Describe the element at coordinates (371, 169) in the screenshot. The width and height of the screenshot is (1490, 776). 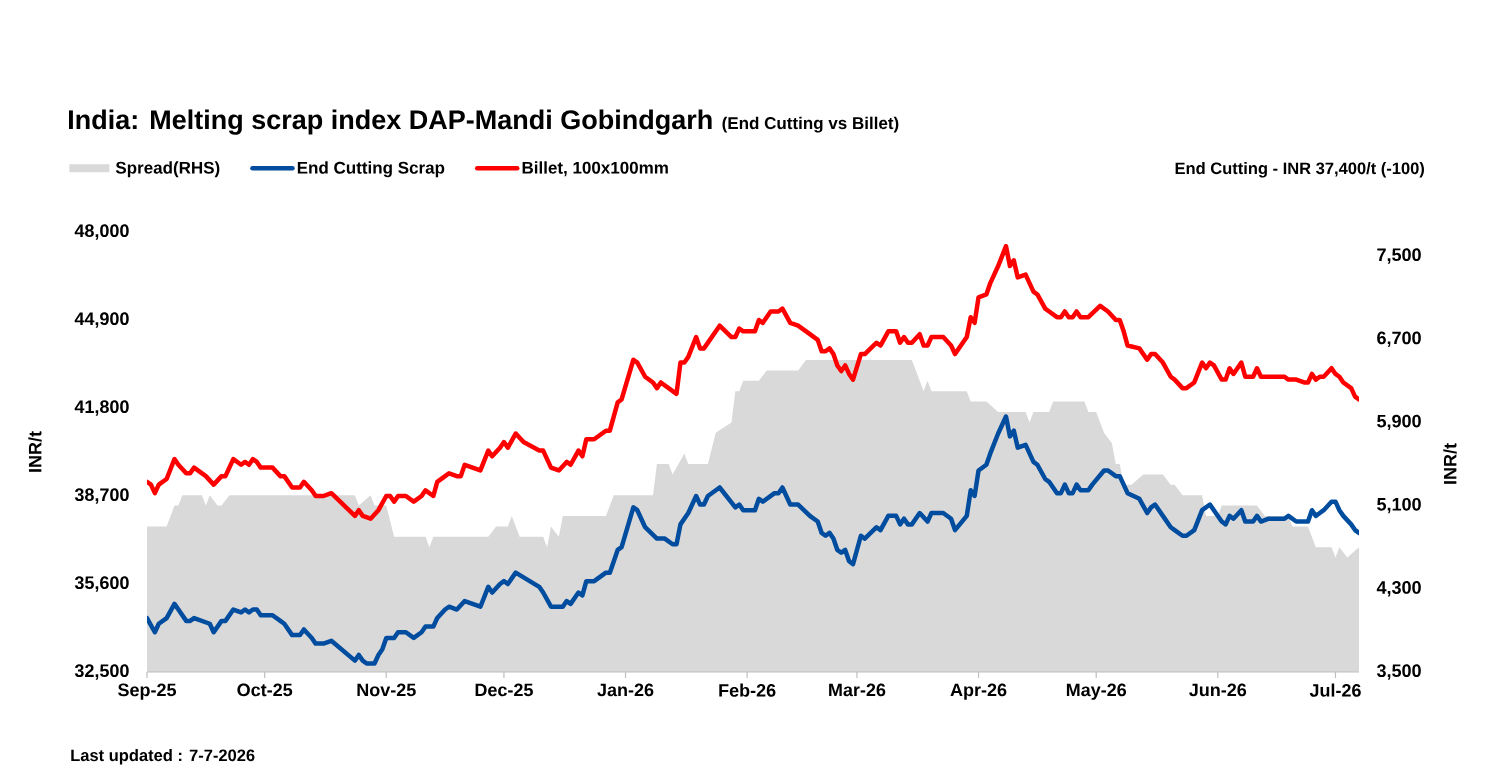
I see `legend-label: End Cutting Scrap` at that location.